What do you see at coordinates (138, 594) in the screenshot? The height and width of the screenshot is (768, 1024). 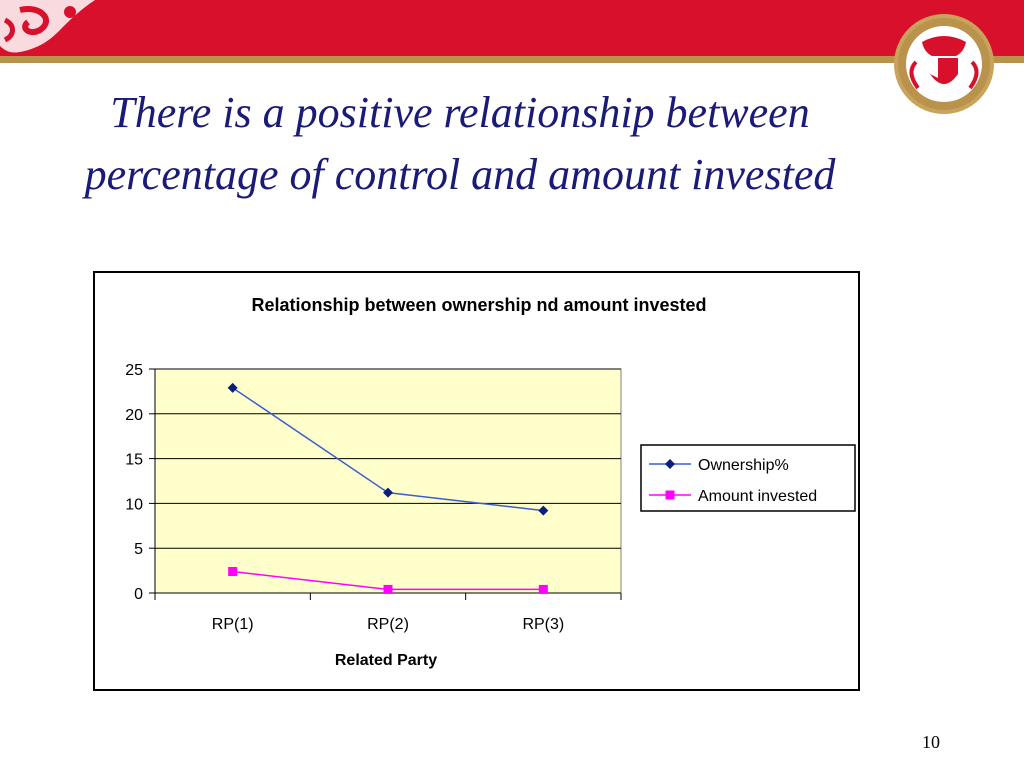 I see `y-tick-label: 0` at bounding box center [138, 594].